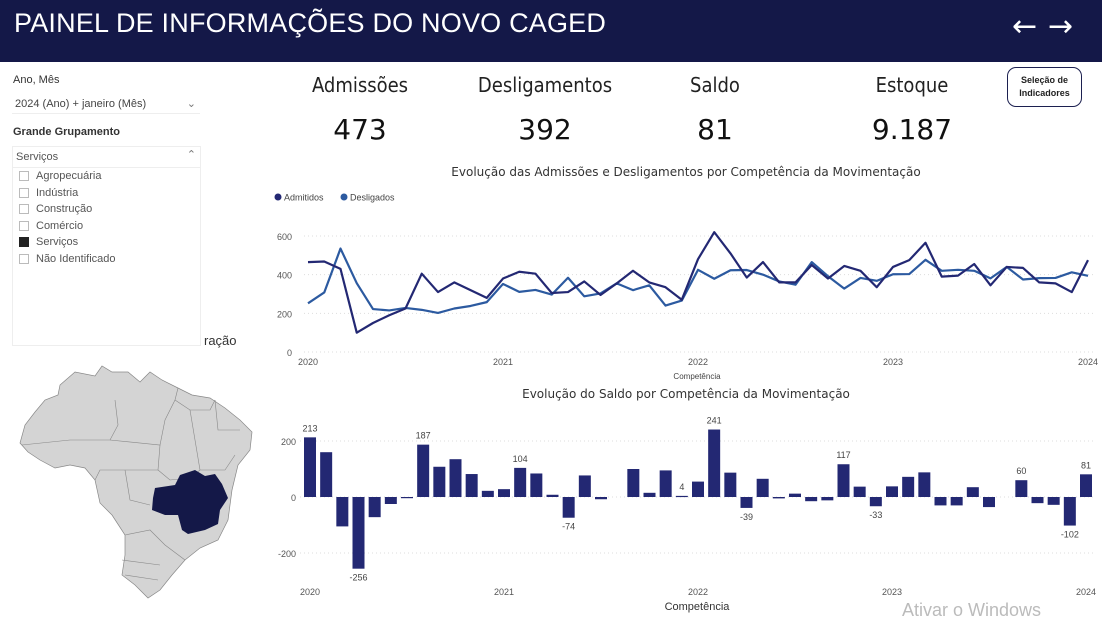  What do you see at coordinates (972, 610) in the screenshot?
I see `windows-activation-watermark: Ativar o Windows` at bounding box center [972, 610].